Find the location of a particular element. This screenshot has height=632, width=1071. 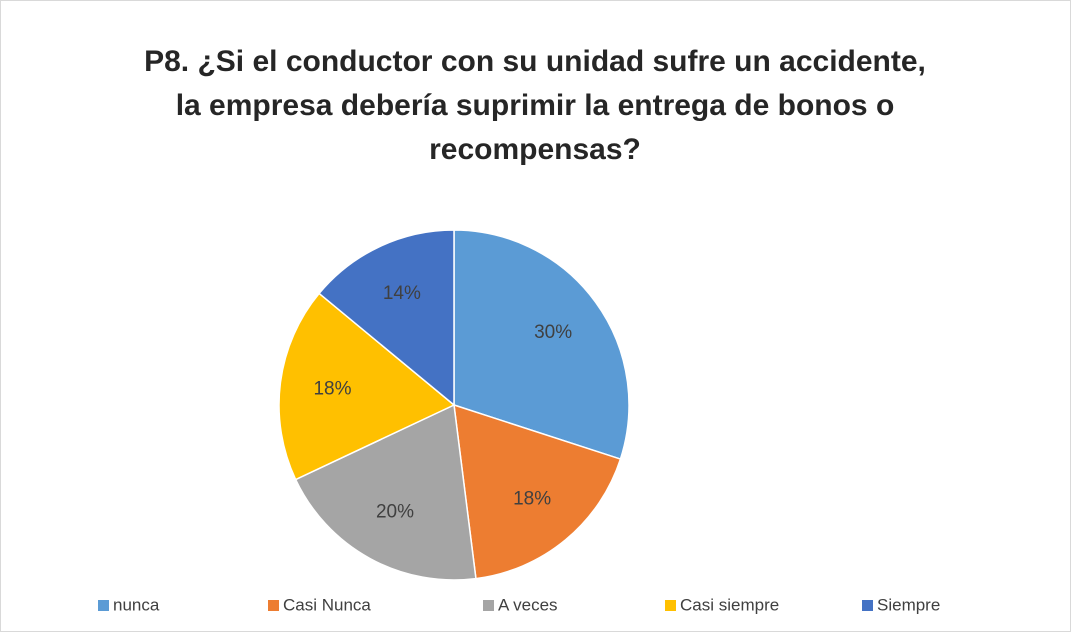

legend-label: Casi siempre is located at coordinates (729, 604).